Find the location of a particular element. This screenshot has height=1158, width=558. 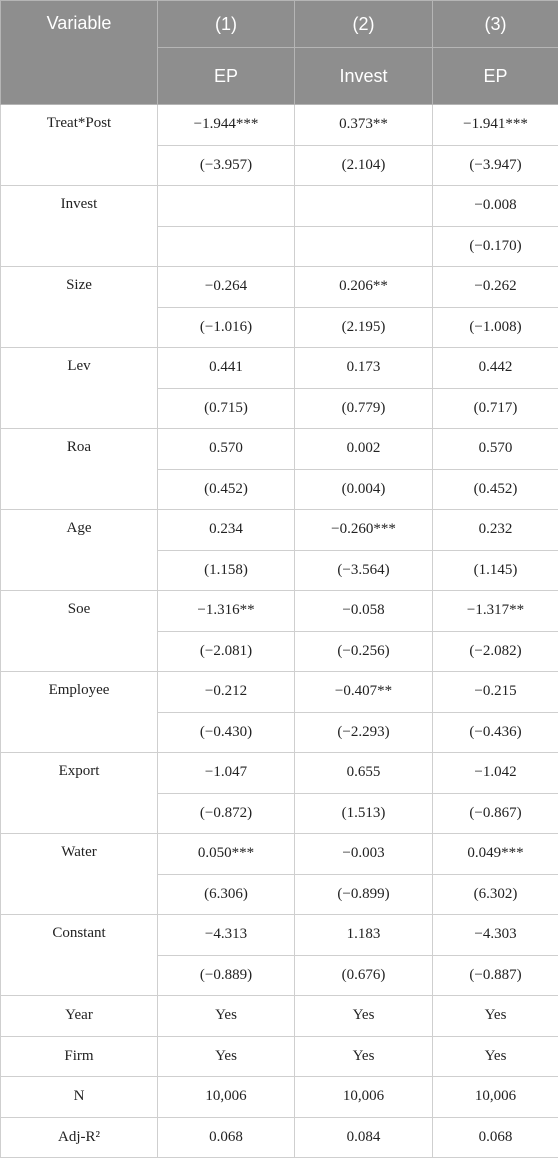

footer-cell: 0.068 is located at coordinates (226, 1137).